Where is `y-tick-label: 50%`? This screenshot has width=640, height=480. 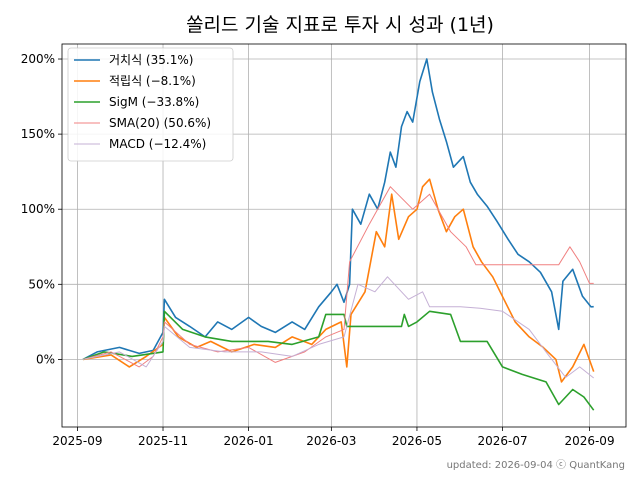
y-tick-label: 50% is located at coordinates (41, 284).